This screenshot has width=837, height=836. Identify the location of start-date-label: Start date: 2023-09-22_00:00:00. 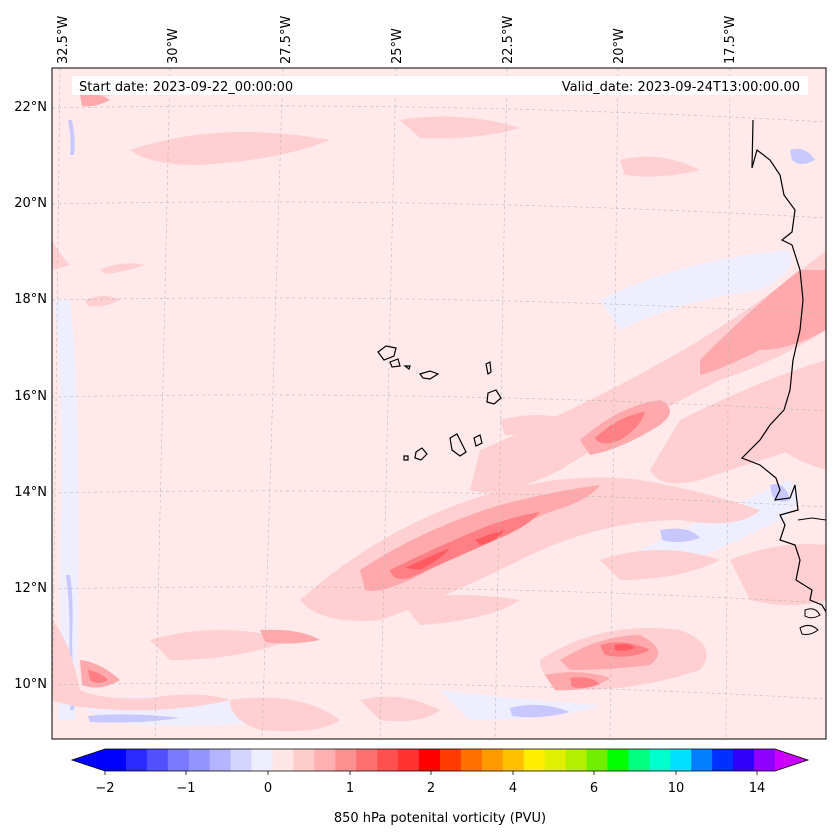
(186, 87).